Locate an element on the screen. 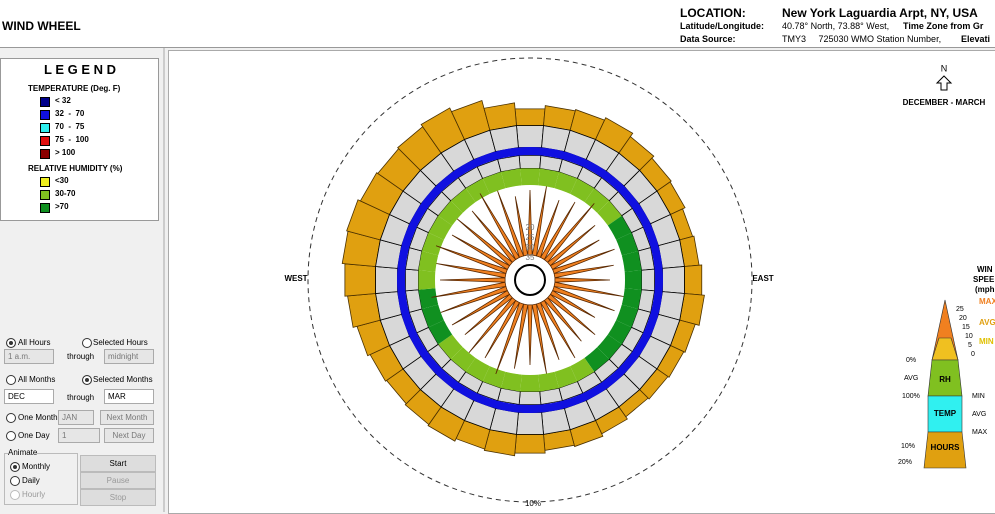 This screenshot has height=514, width=995. button: Start is located at coordinates (118, 463).